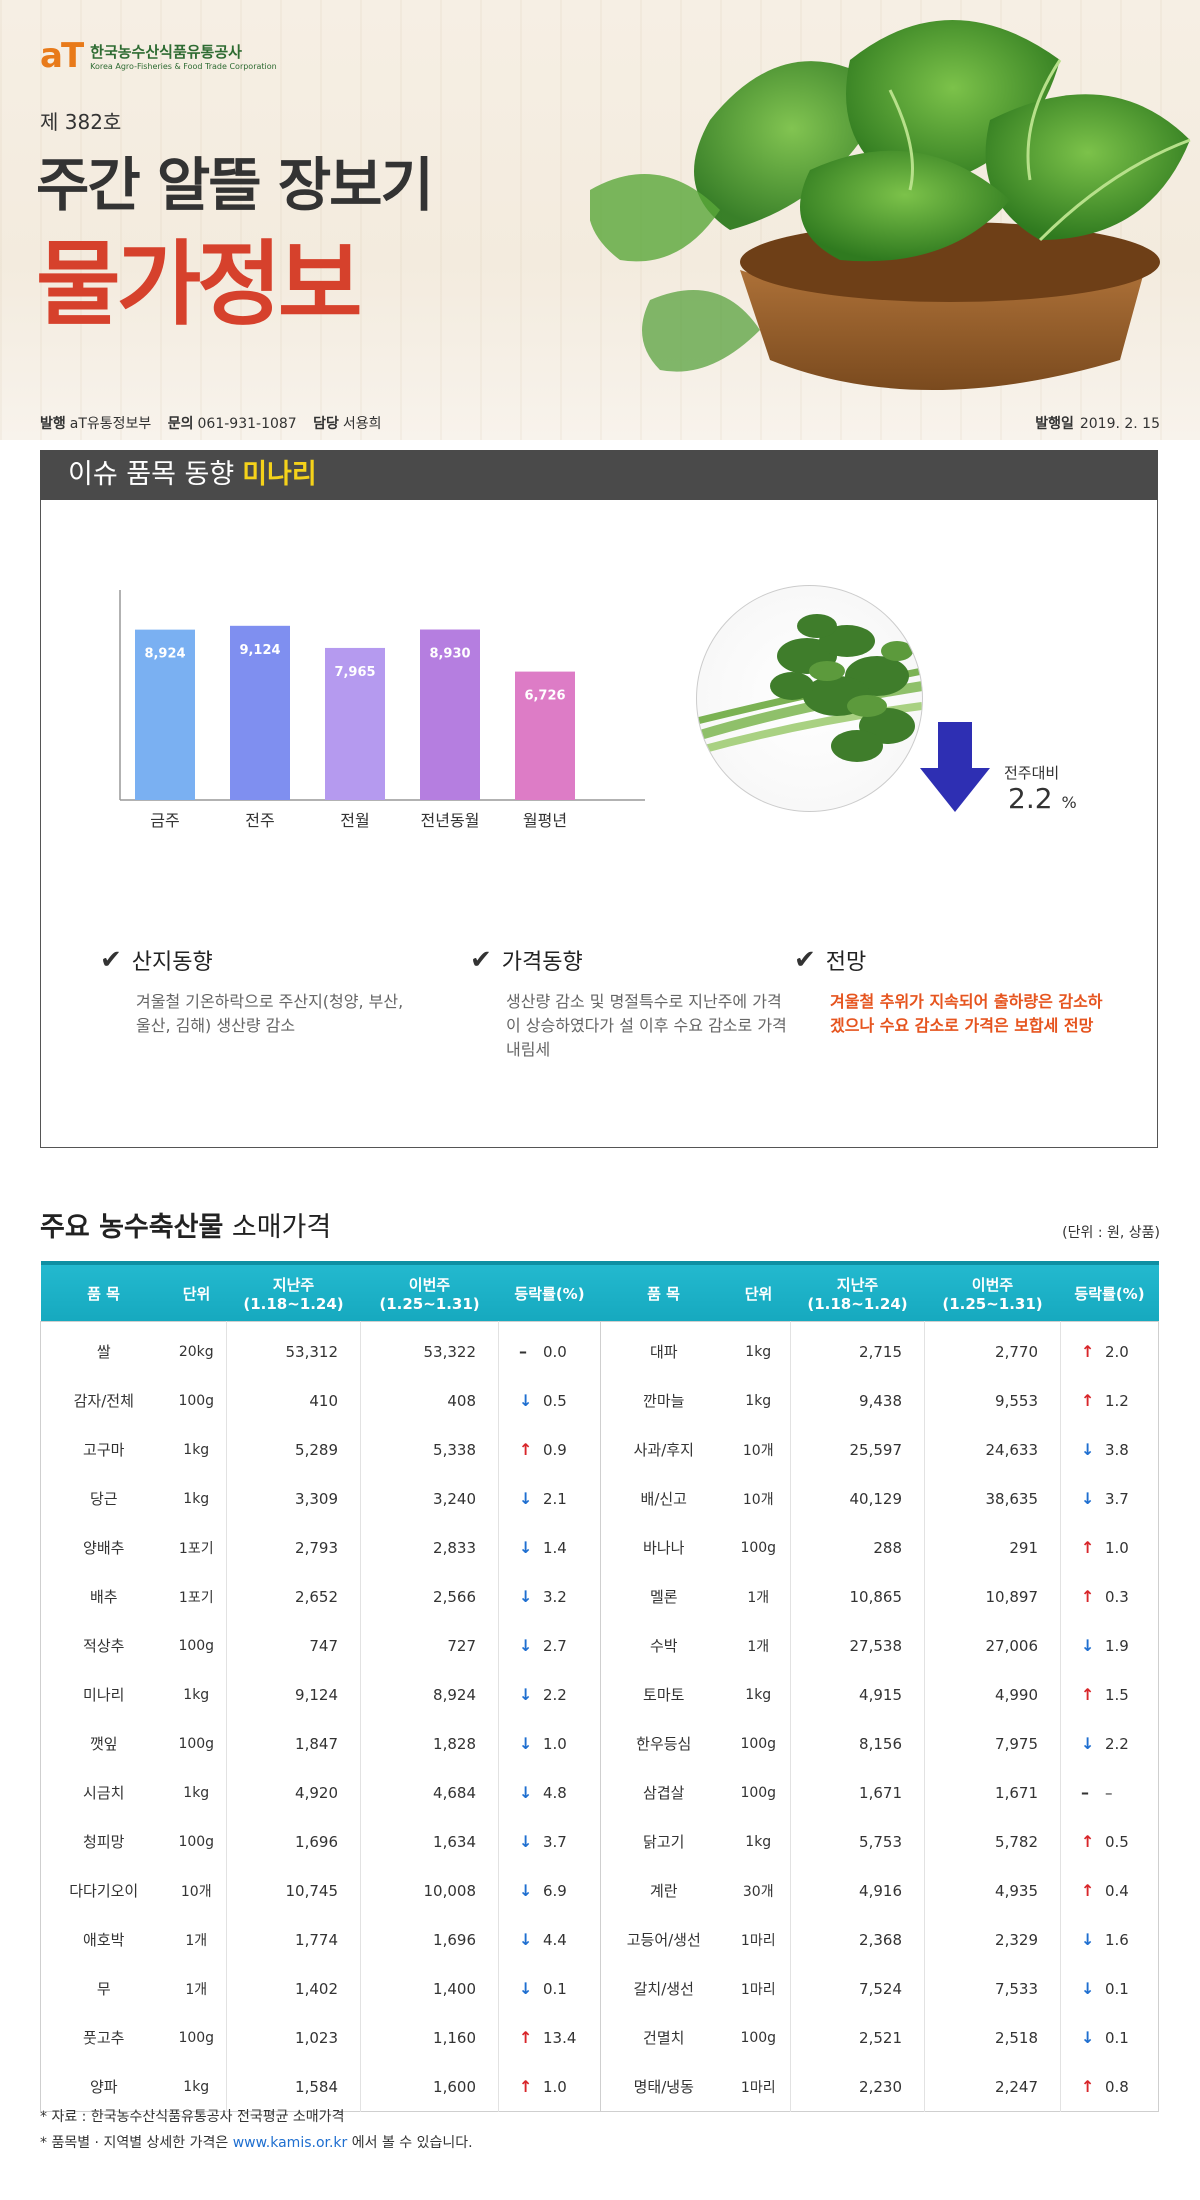 The image size is (1200, 2200). Describe the element at coordinates (1110, 1792) in the screenshot. I see `change-rate: – –` at that location.